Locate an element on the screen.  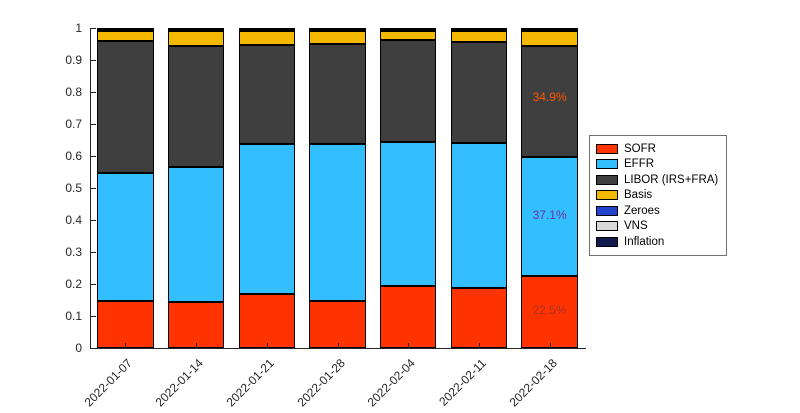
data-label-annotation: 34.9% is located at coordinates (549, 96).